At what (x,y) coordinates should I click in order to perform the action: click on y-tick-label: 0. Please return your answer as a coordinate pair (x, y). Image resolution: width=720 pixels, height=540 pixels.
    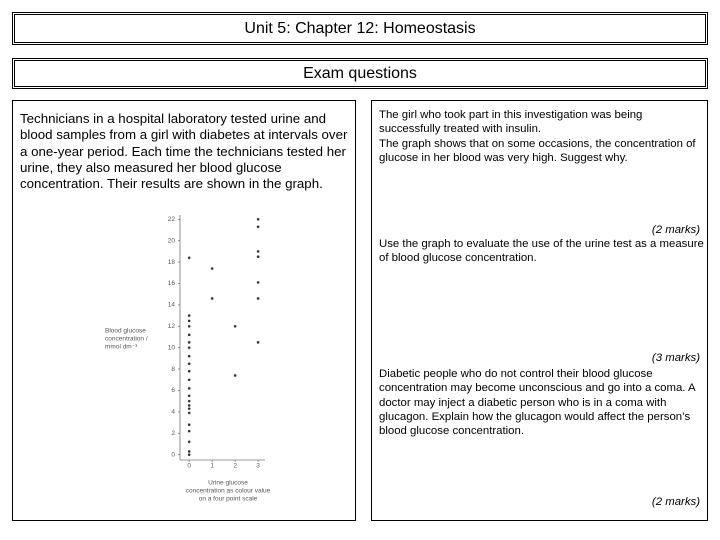
    Looking at the image, I should click on (173, 454).